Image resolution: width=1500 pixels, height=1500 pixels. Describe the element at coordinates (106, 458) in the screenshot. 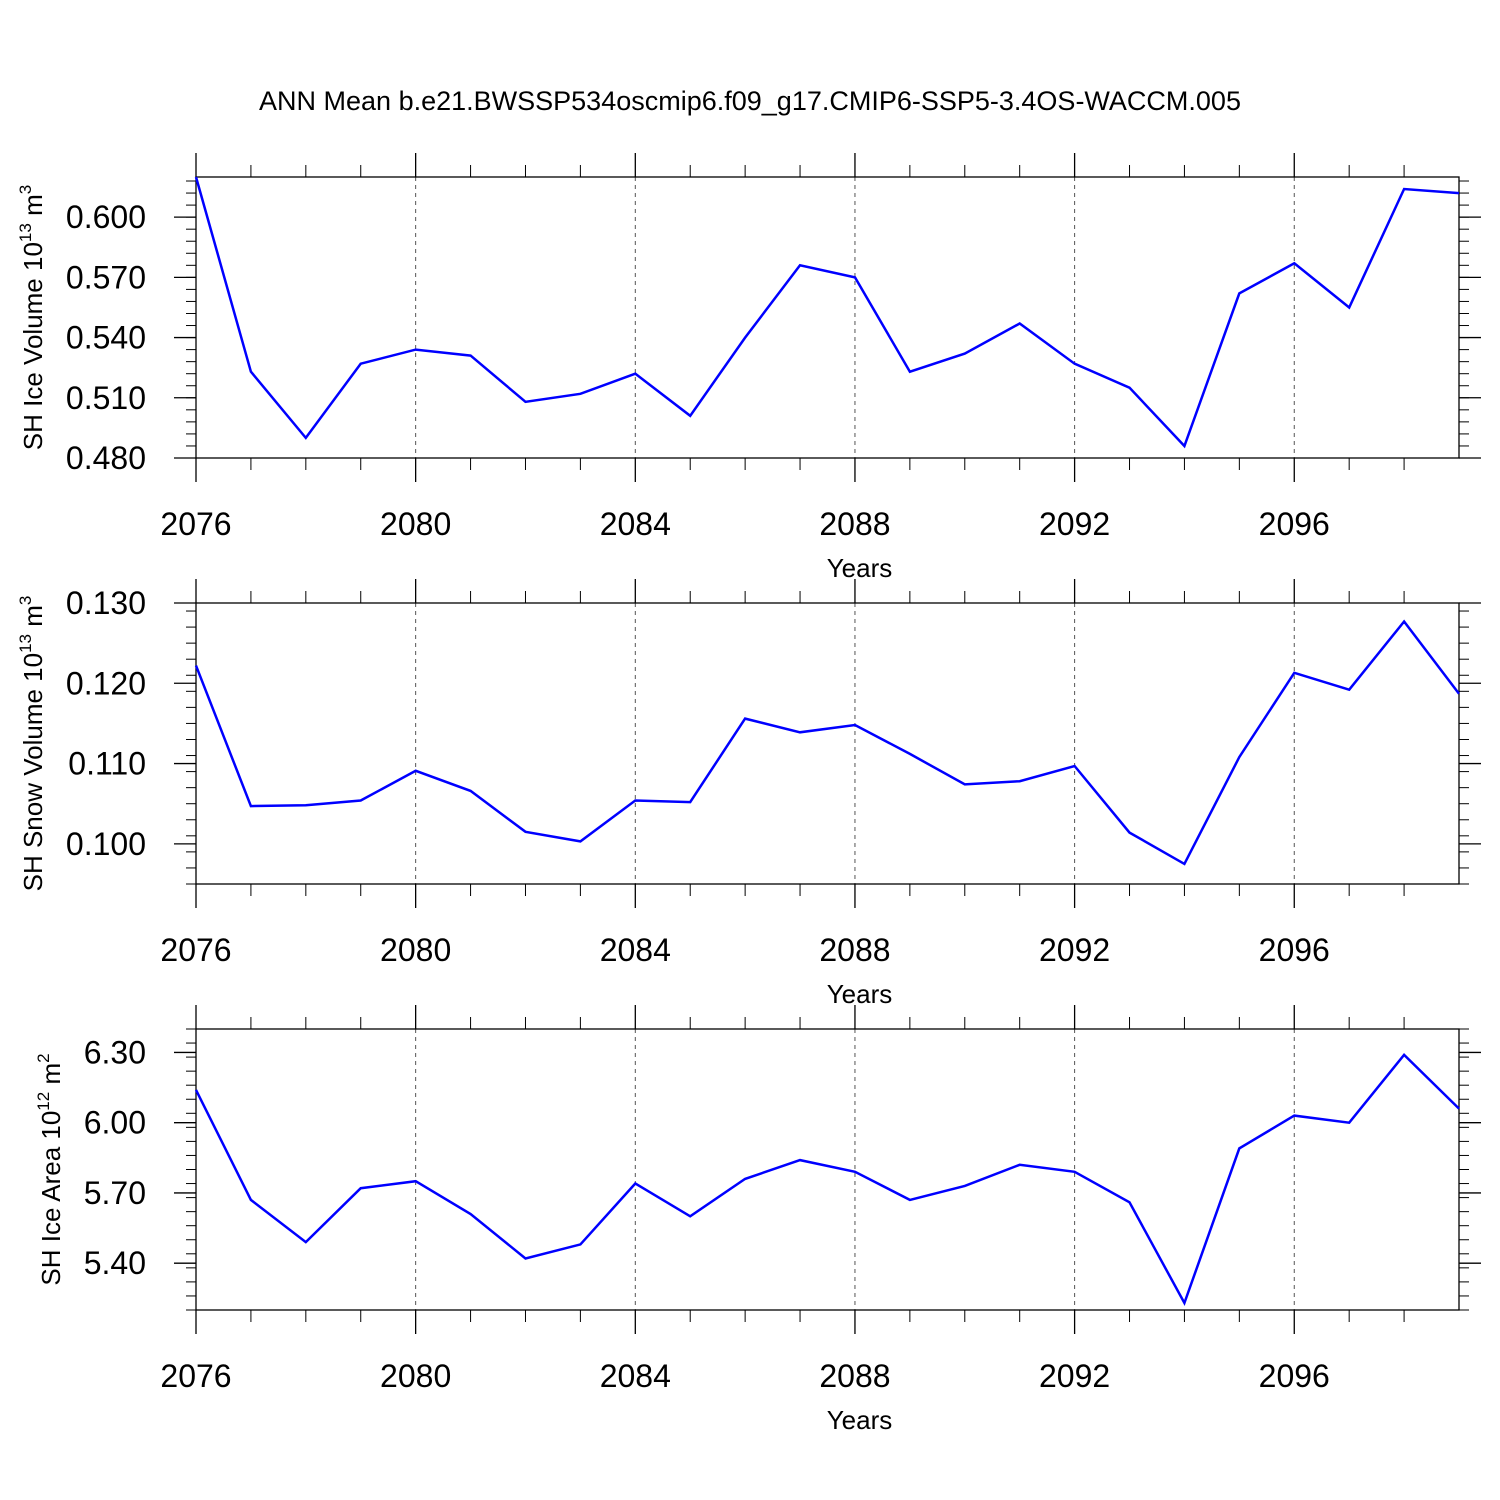

I see `y-tick-label: 0.480` at that location.